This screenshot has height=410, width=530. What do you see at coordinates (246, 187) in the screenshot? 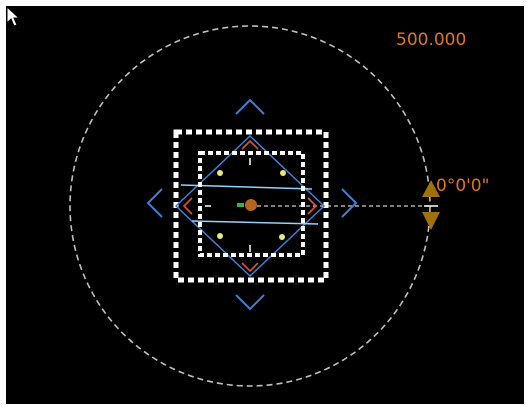
I see `guide-line-top` at bounding box center [246, 187].